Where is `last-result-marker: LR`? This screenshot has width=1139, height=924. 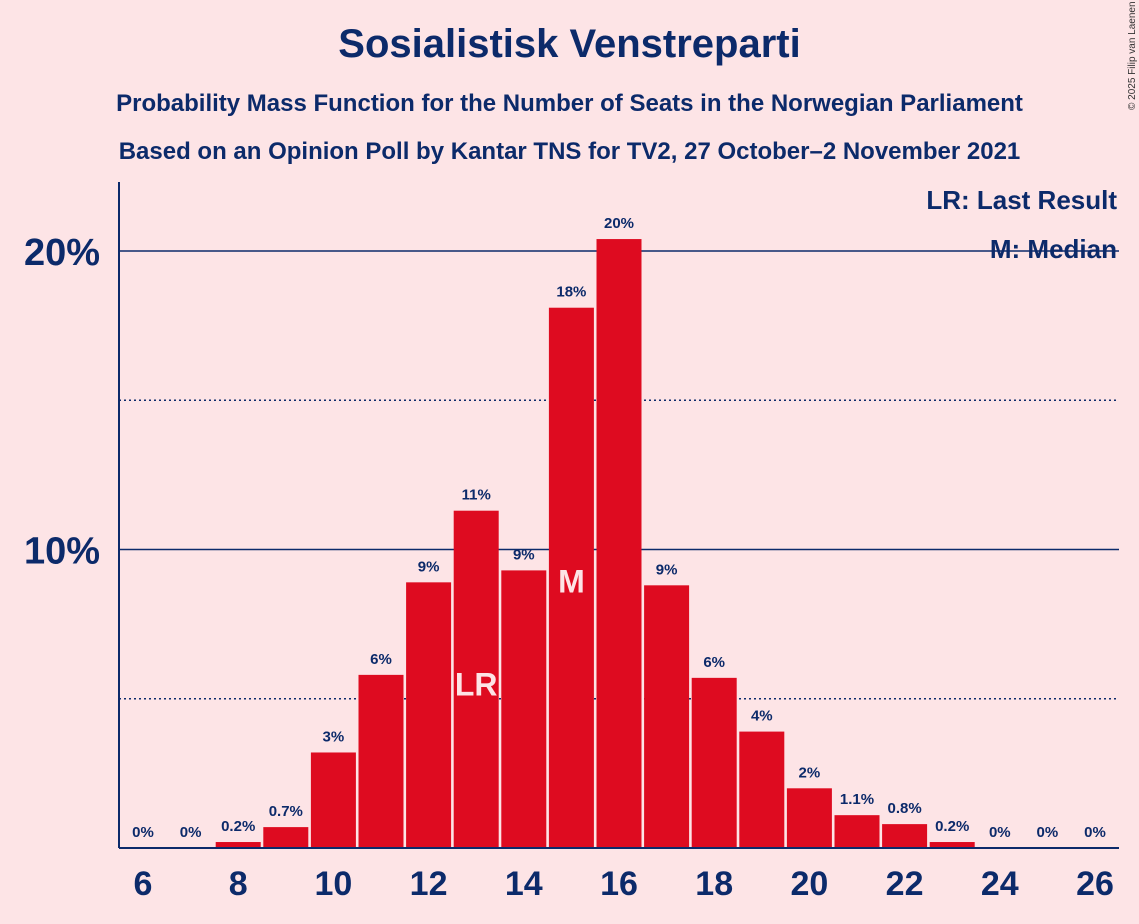
last-result-marker: LR is located at coordinates (476, 685).